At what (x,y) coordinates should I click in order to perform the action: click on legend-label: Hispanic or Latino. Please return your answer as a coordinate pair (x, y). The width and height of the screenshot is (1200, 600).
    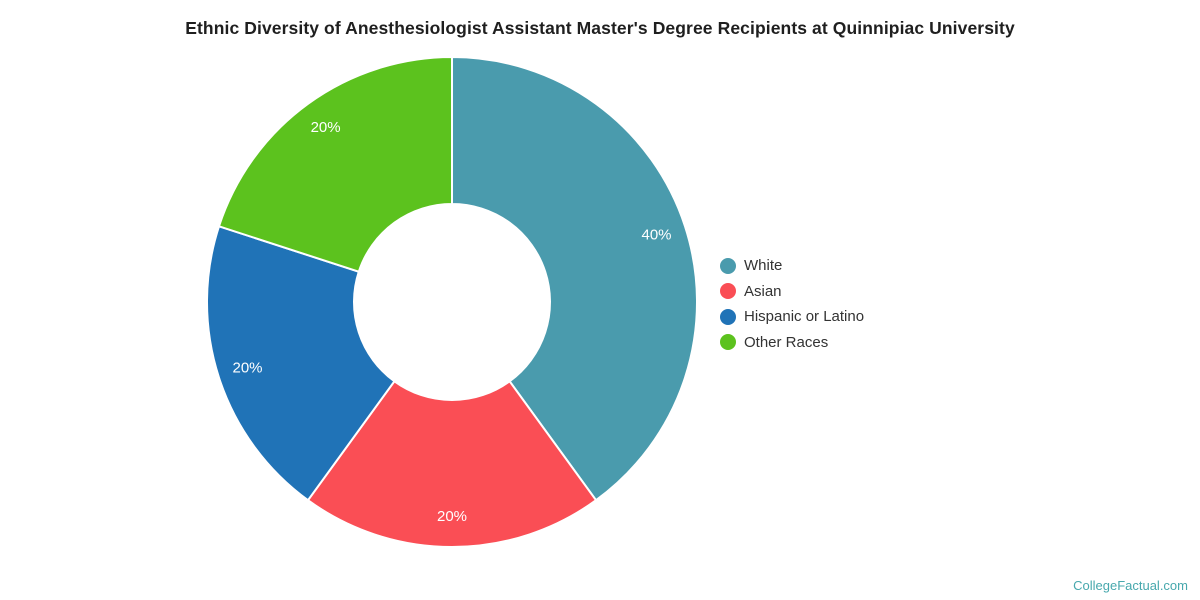
    Looking at the image, I should click on (804, 317).